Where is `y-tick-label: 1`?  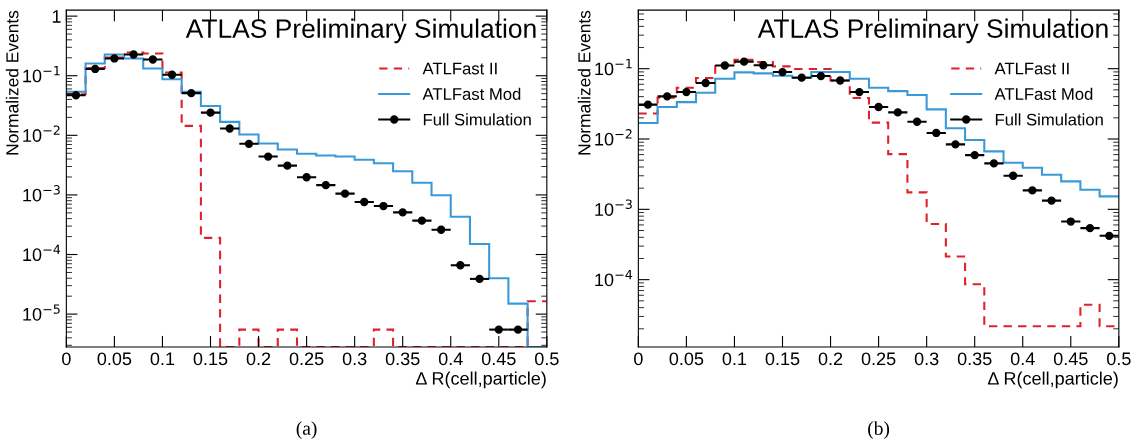
y-tick-label: 1 is located at coordinates (56, 16).